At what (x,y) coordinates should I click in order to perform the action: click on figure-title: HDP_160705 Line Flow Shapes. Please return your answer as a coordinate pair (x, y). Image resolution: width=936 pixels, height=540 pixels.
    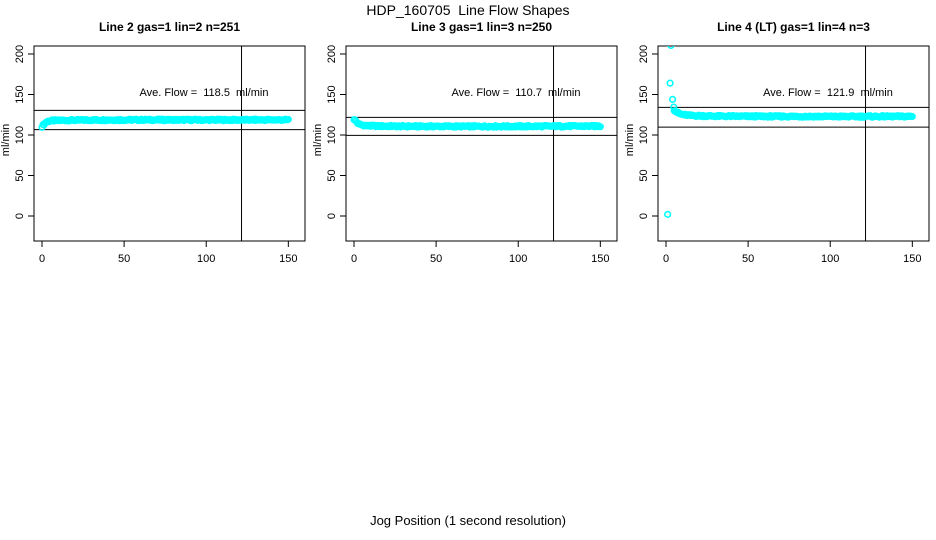
    Looking at the image, I should click on (468, 10).